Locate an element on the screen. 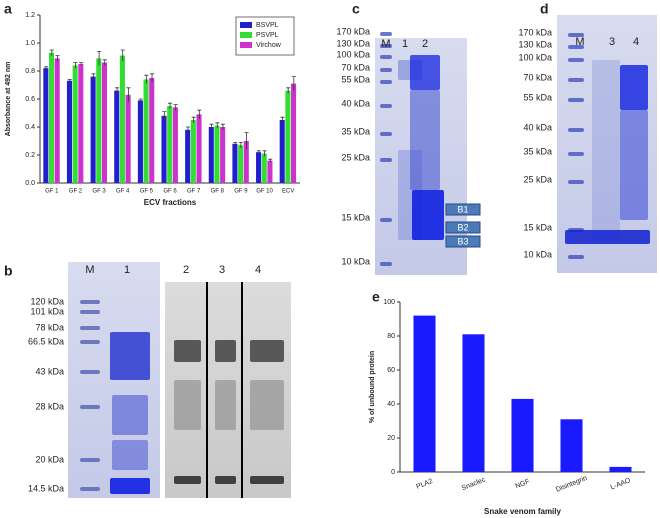 Image resolution: width=660 pixels, height=518 pixels. panel-letter: d is located at coordinates (544, 9).